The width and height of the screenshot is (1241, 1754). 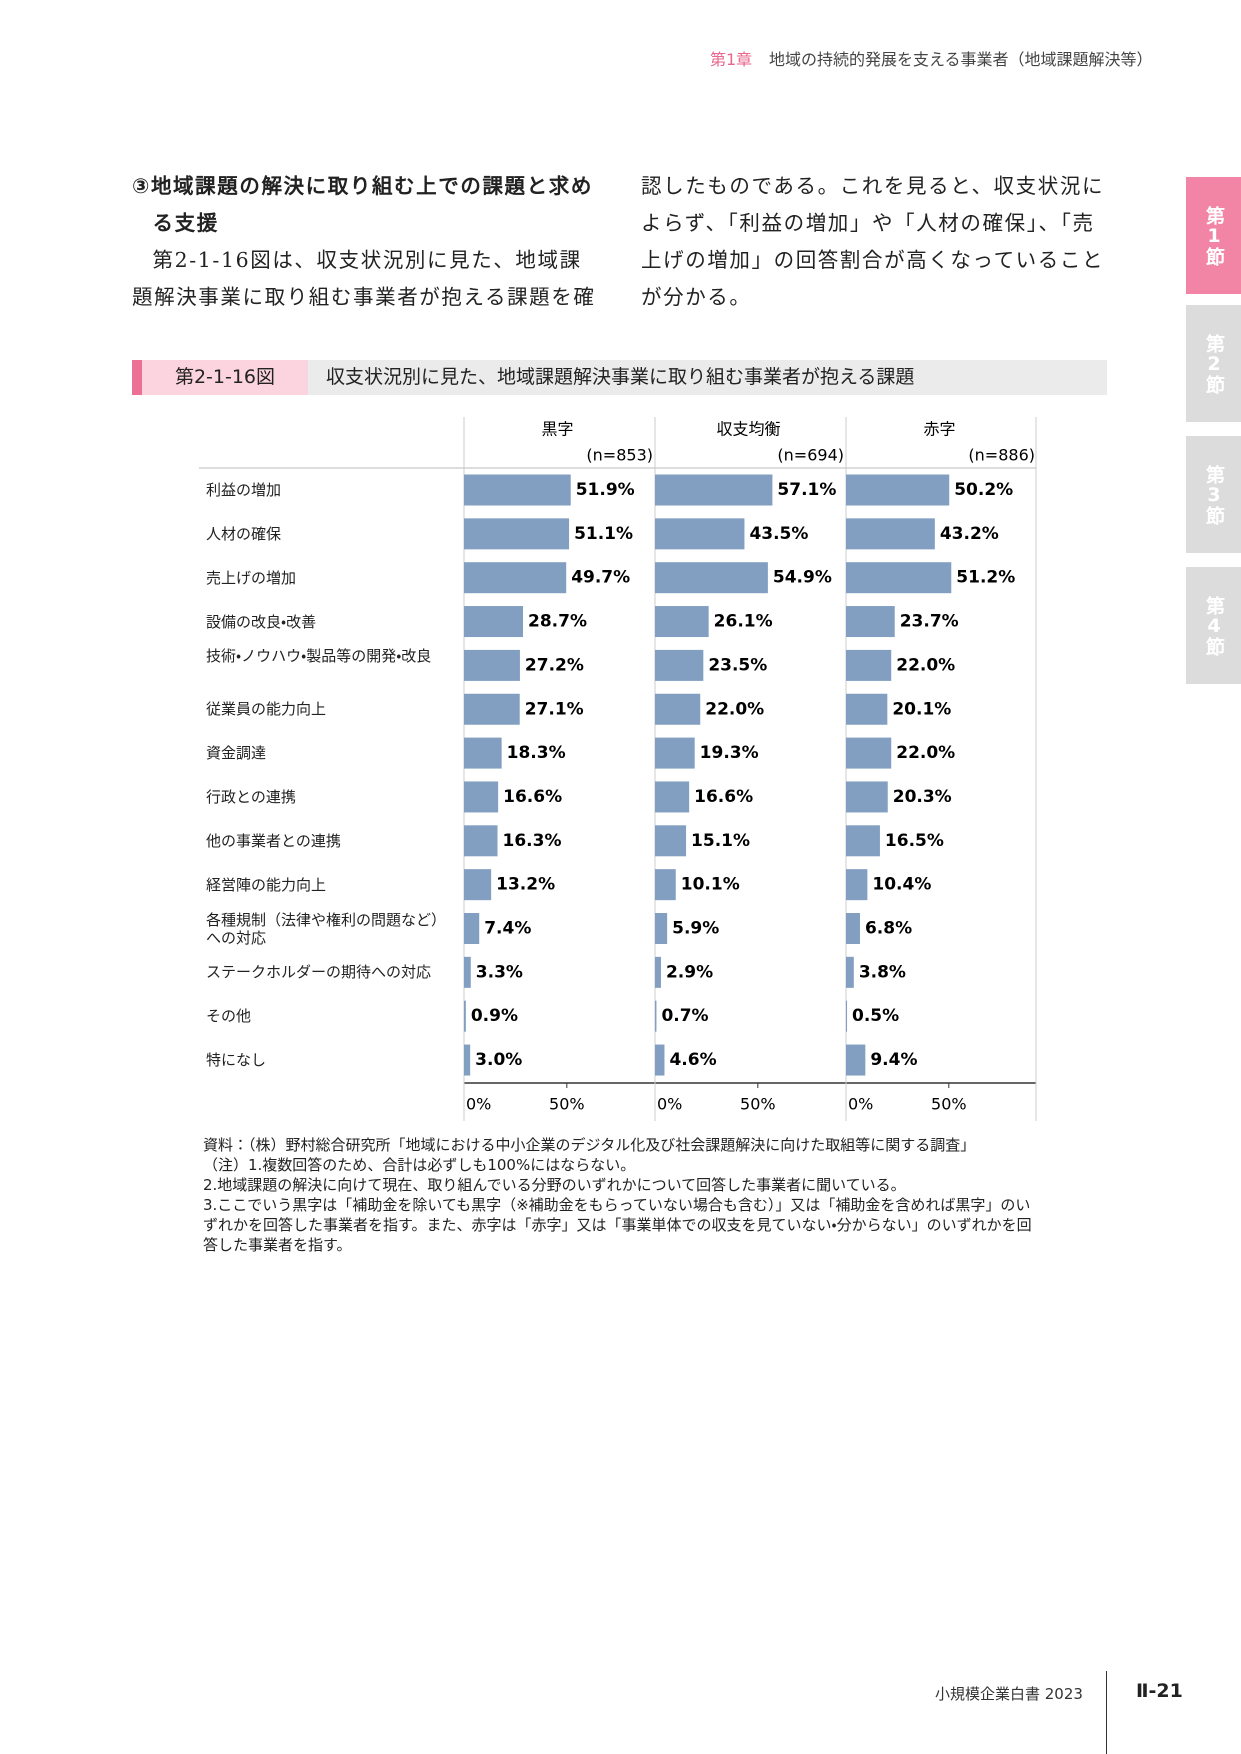 I want to click on panel-title: 黒字, so click(x=557, y=429).